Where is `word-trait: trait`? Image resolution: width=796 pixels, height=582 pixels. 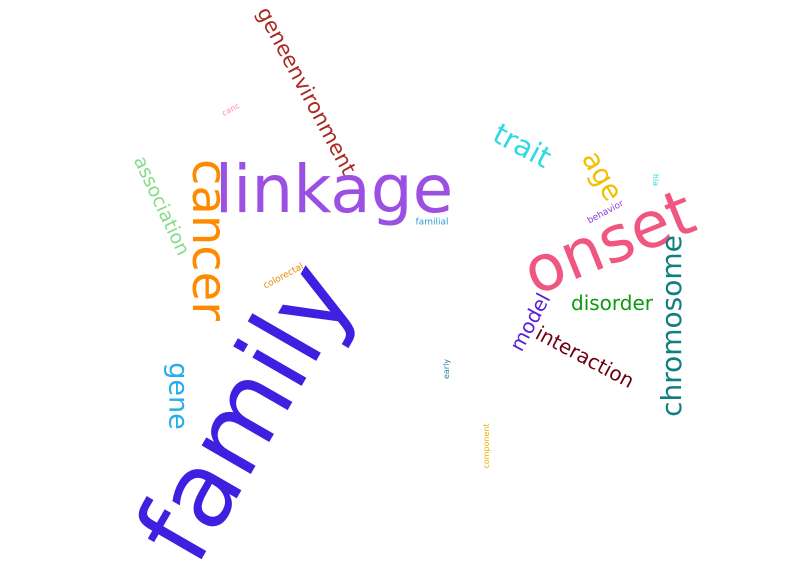
word-trait: trait is located at coordinates (522, 145).